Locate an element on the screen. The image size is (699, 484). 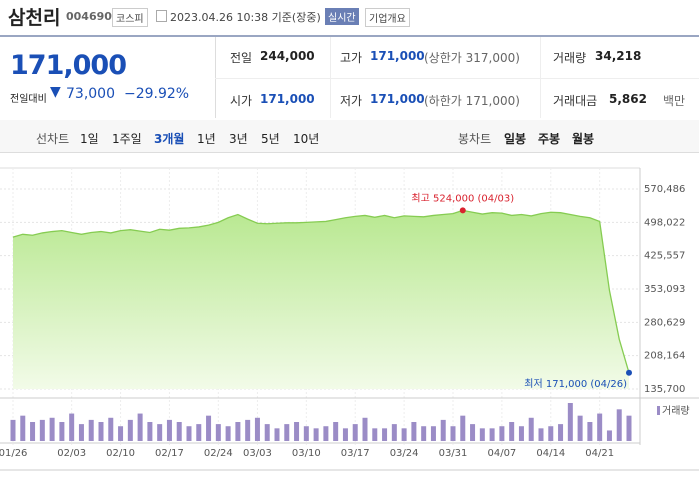
market-badge: 코스피 is located at coordinates (130, 17).